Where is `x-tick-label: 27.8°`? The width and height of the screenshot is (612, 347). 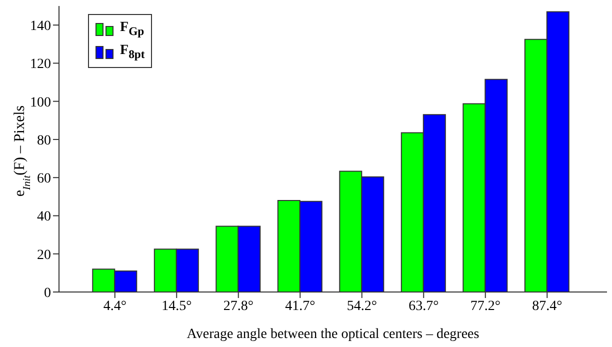
x-tick-label: 27.8° is located at coordinates (238, 306).